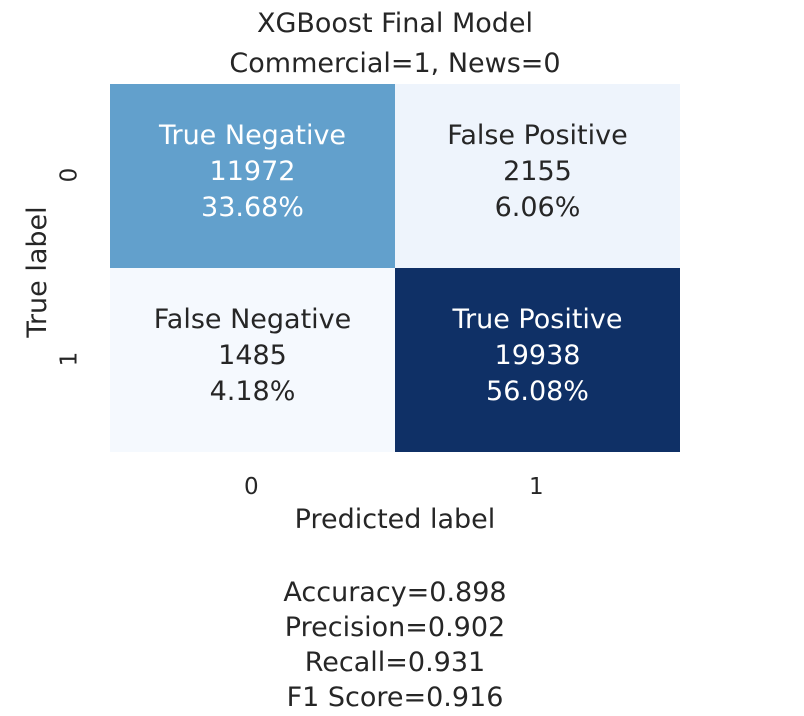 This screenshot has width=804, height=716. I want to click on accuracy-metric: Accuracy=0.898, so click(395, 592).